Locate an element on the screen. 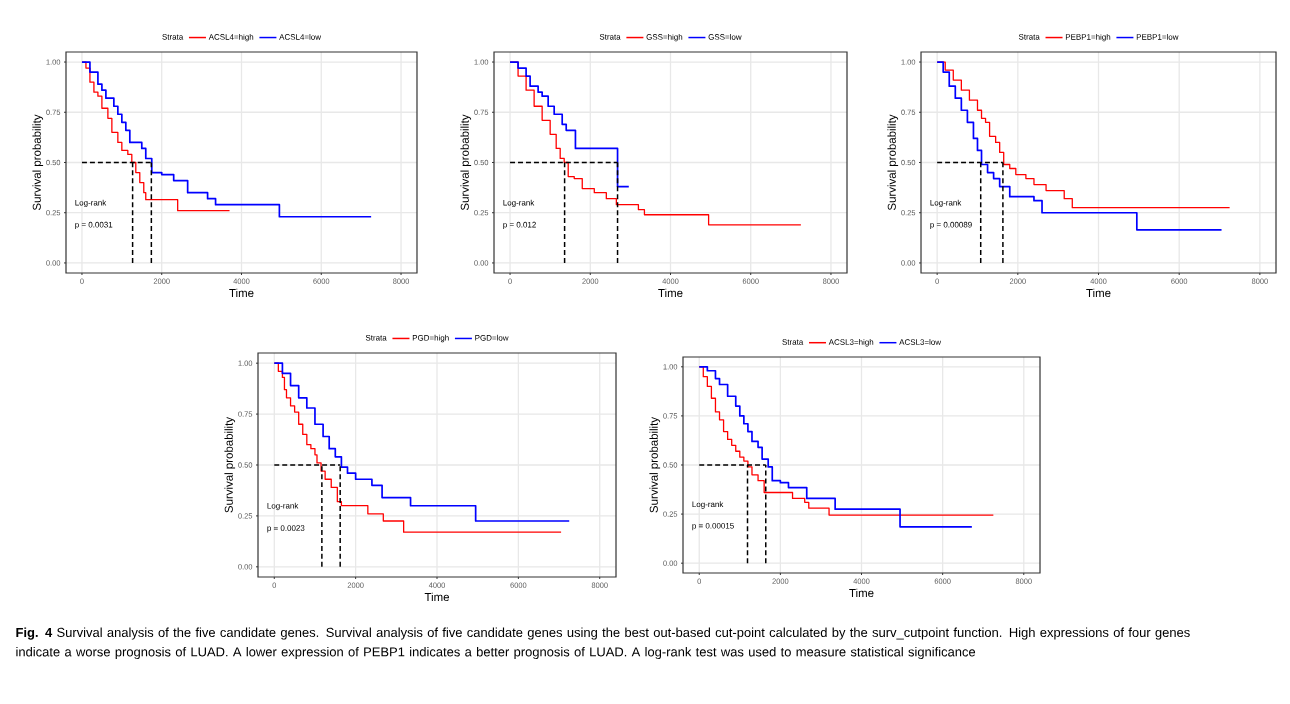  text: Fig. 4 Survival analysis of the five candidate genes. Survival analysis of five candidate genes using the best out-based cut-point calculated by the surv_cutpoint function. High expressions of four genes indicate a worse prognosis of LUAD. A lower expression of PEBP1 indicates a better prognosis of LUAD. A log-rank test was used to measure statistical significance is located at coordinates (603, 643).